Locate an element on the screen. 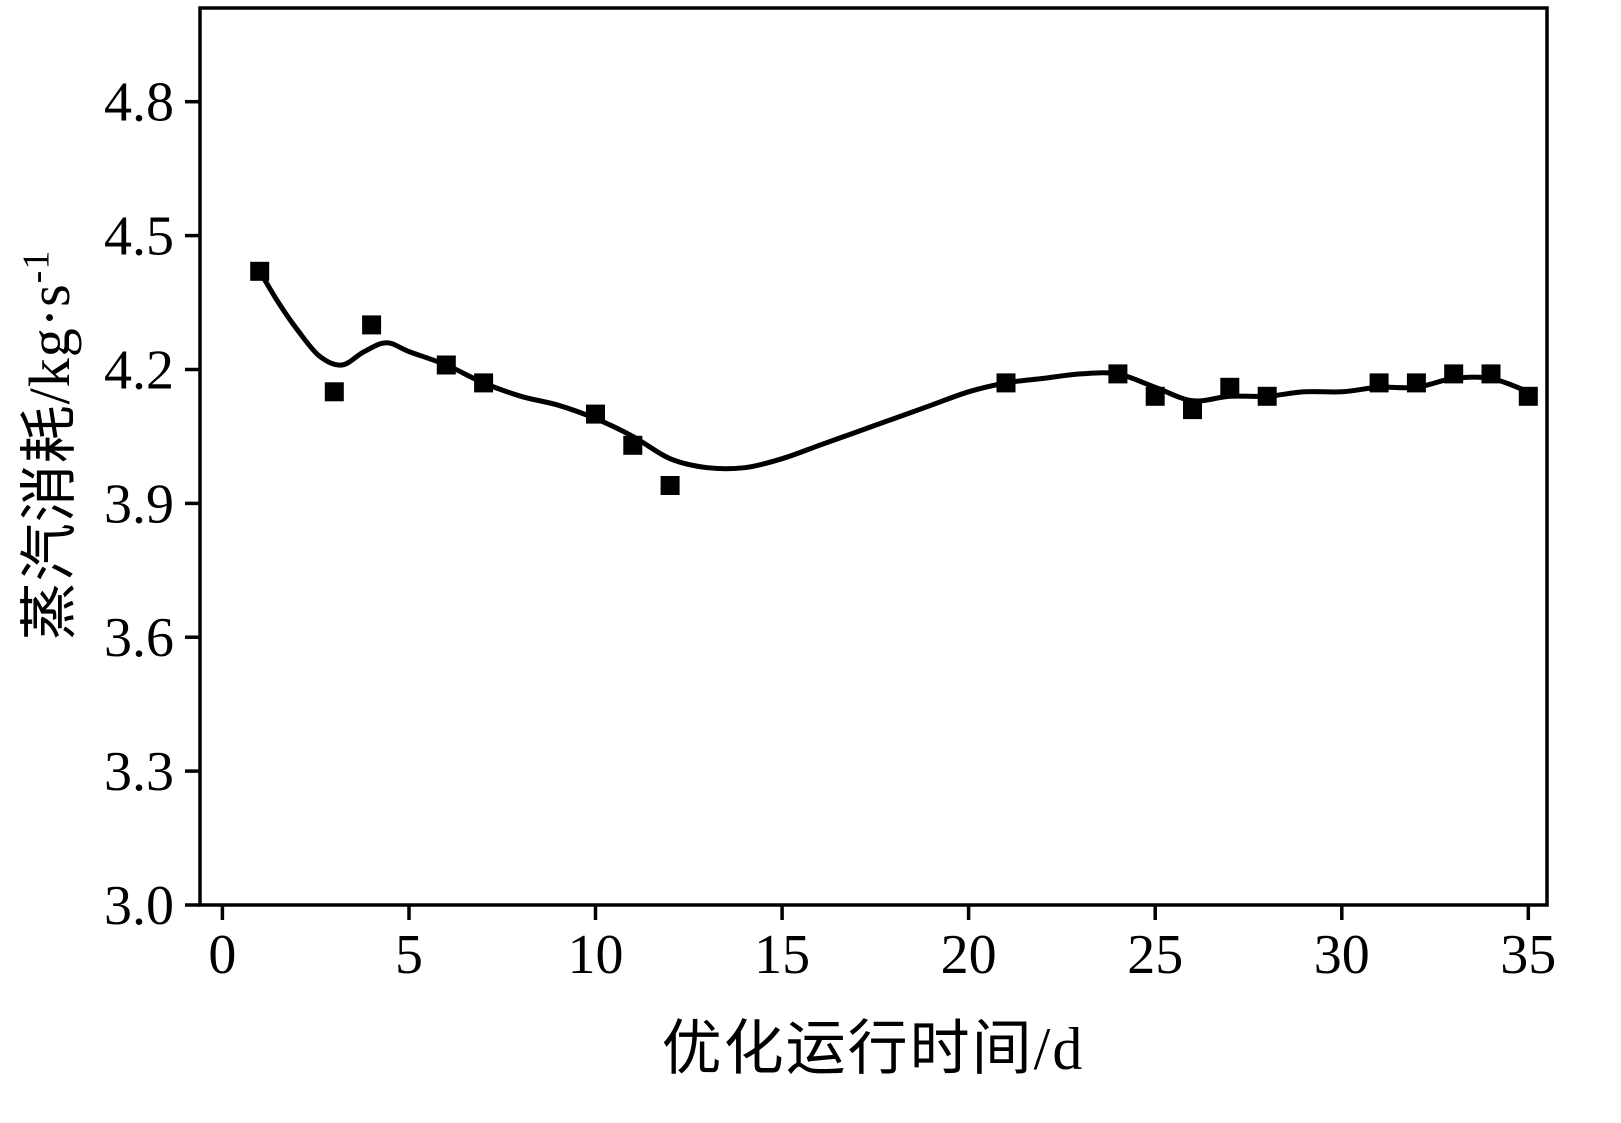 This screenshot has width=1621, height=1123. y-axis-label-text: 蒸汽消耗/kg·s is located at coordinates (49, 462).